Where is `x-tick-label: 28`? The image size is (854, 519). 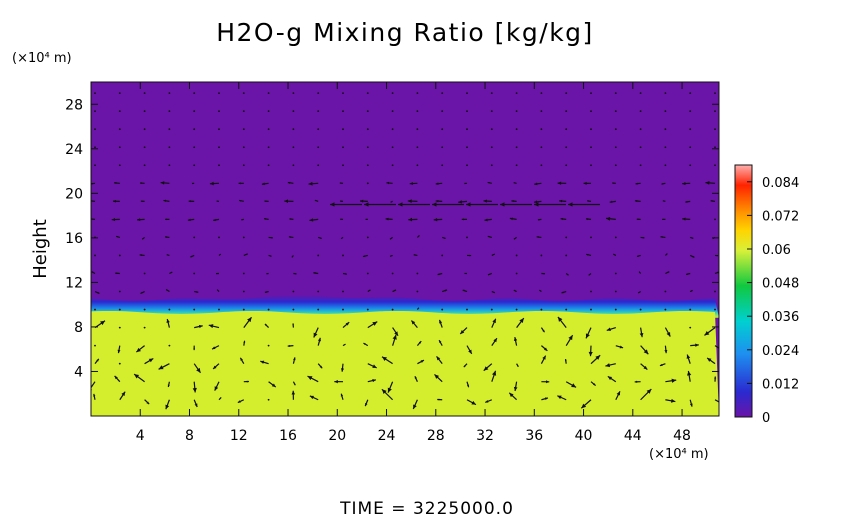
x-tick-label: 28 is located at coordinates (436, 436).